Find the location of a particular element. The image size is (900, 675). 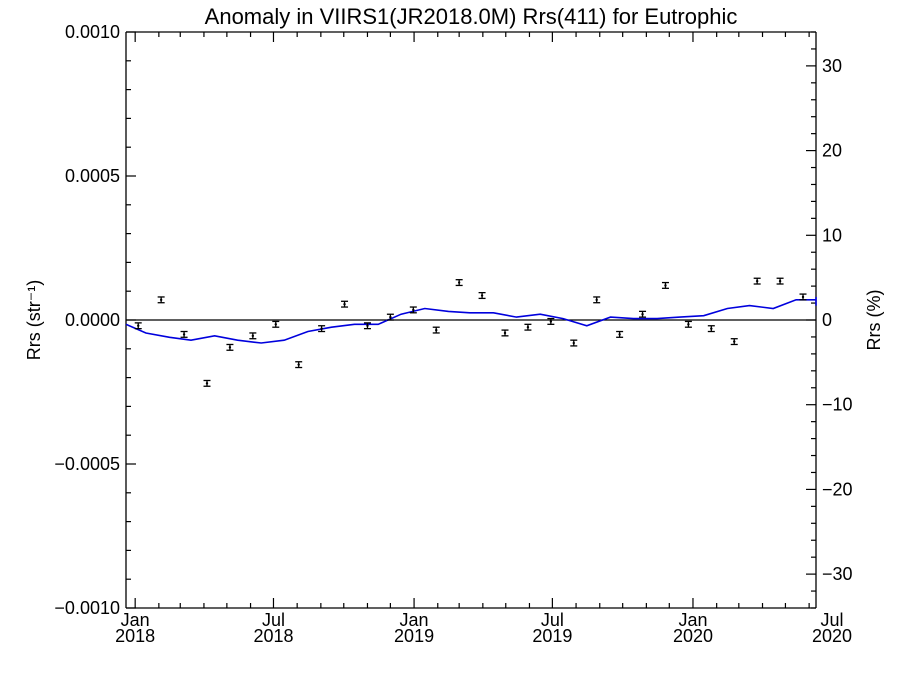

y2-tick-label: −10 is located at coordinates (837, 405).